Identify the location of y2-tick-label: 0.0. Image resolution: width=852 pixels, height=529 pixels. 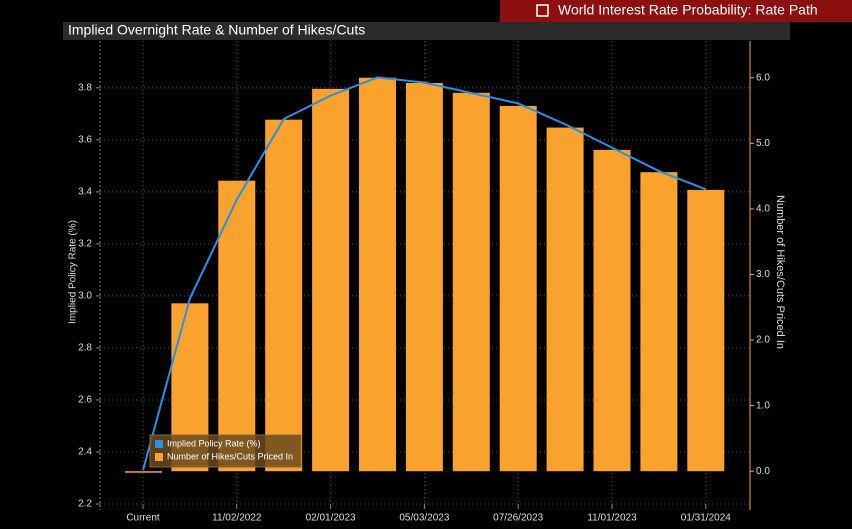
(763, 471).